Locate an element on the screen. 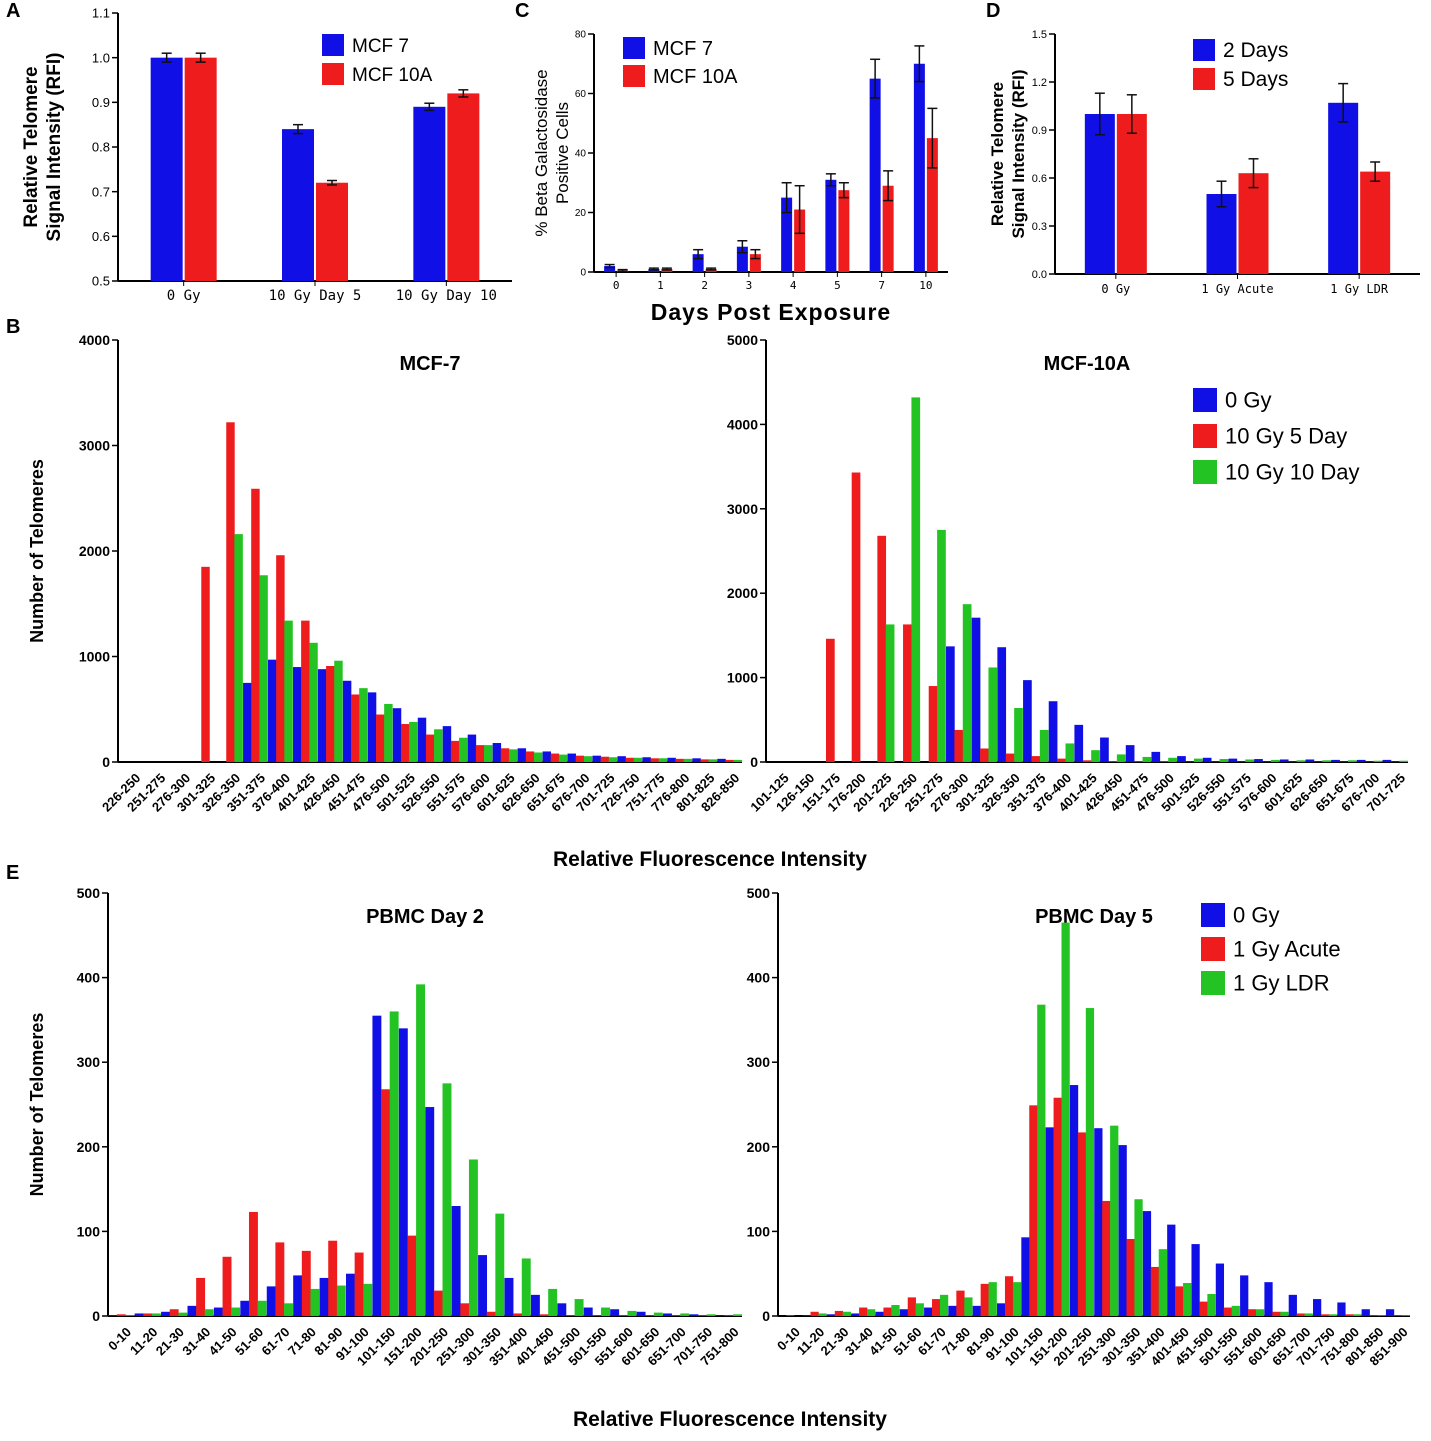 The height and width of the screenshot is (1441, 1431). chart-d-legend-label: 2 Days is located at coordinates (1255, 50).